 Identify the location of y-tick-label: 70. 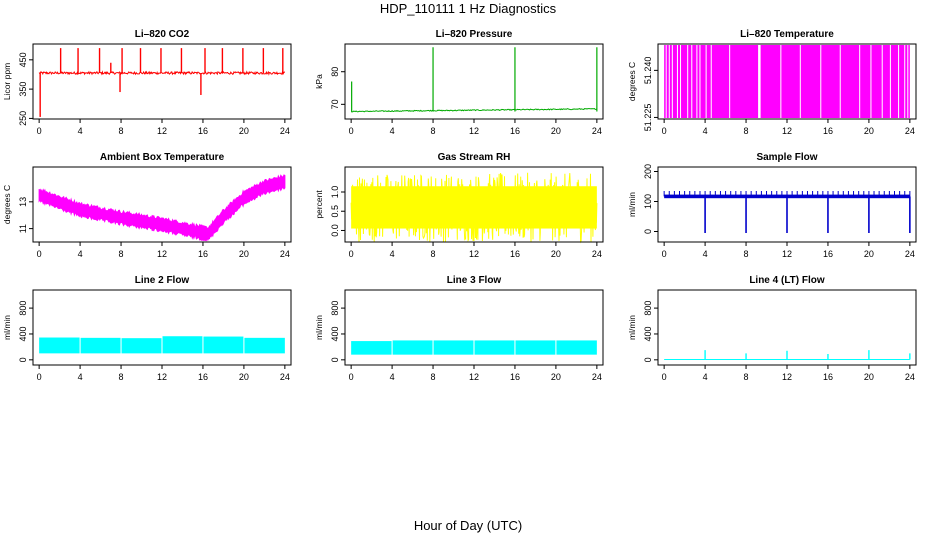
(335, 104).